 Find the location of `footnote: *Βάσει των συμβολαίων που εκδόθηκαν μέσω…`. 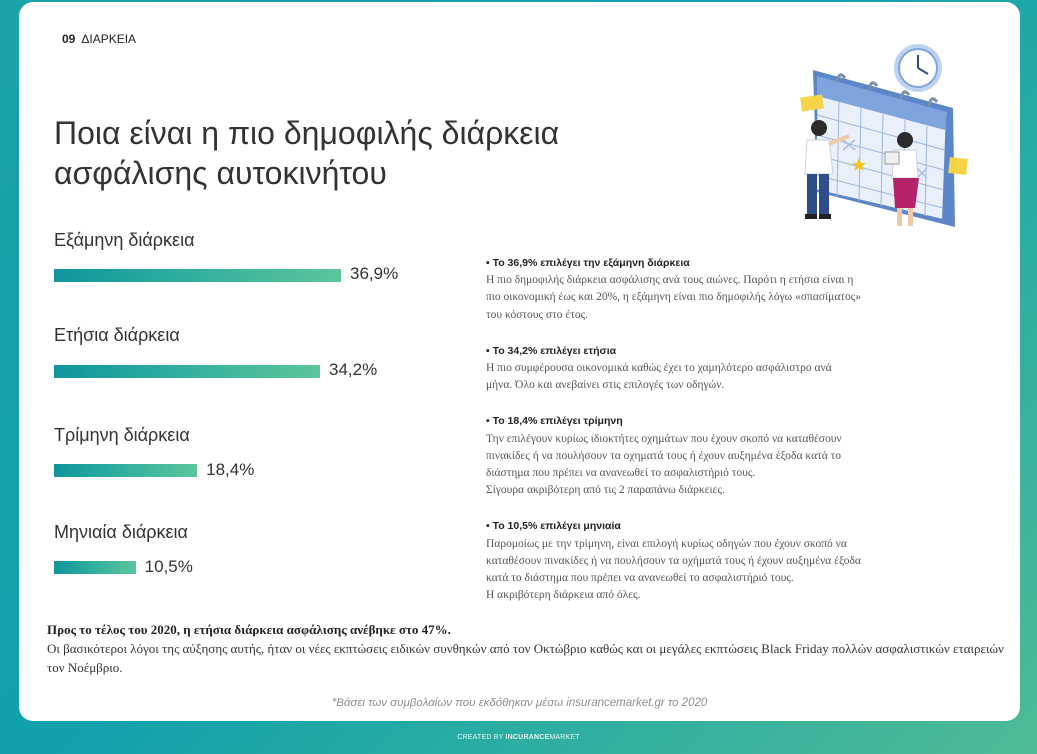

footnote: *Βάσει των συμβολαίων που εκδόθηκαν μέσω… is located at coordinates (519, 703).